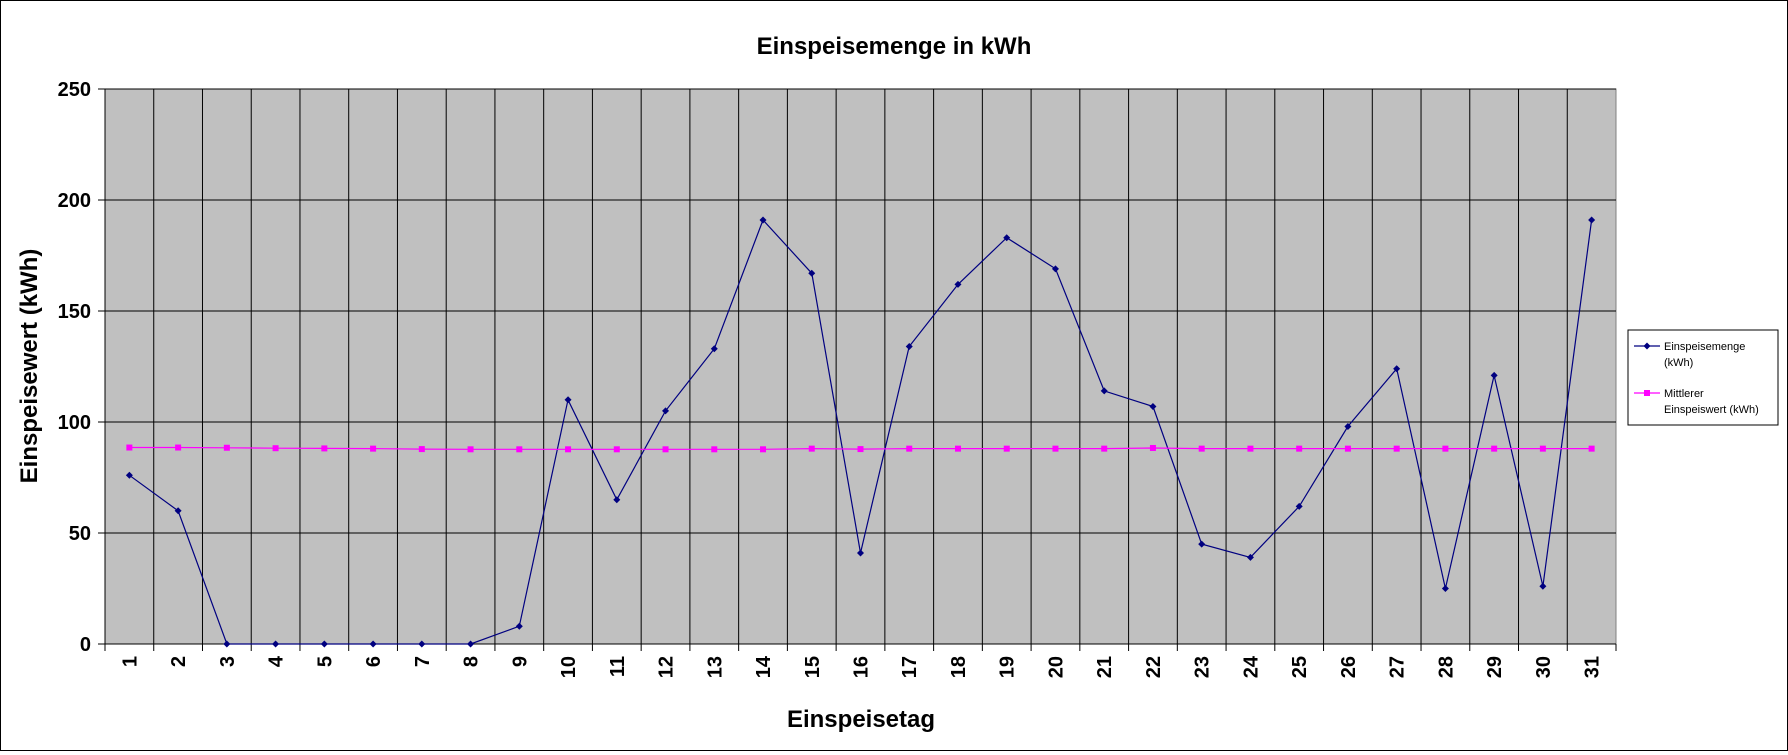 Image resolution: width=1788 pixels, height=755 pixels. I want to click on x-tick-label: 10, so click(569, 667).